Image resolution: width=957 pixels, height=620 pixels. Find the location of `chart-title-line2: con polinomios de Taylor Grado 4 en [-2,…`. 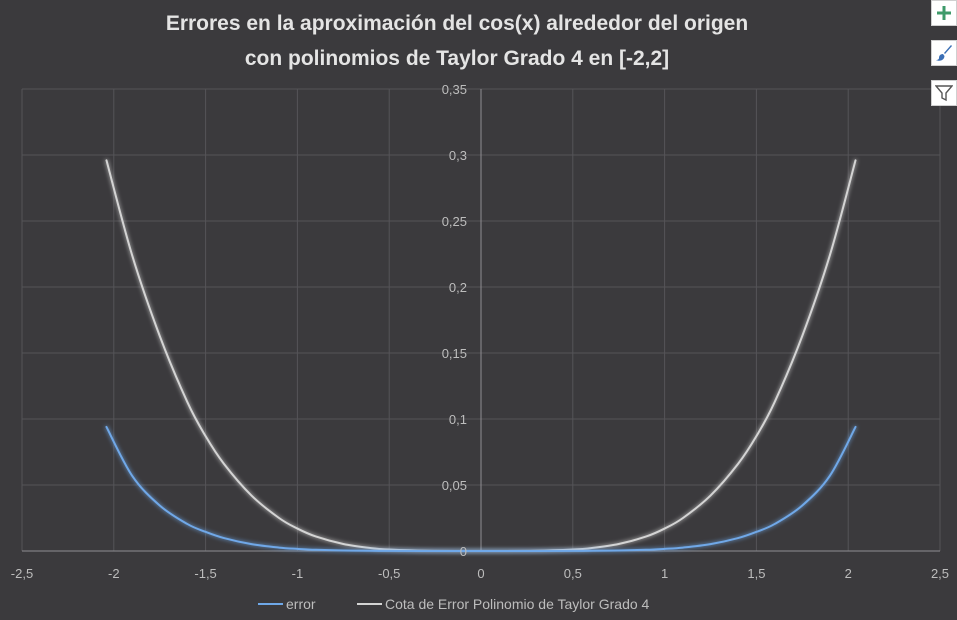

chart-title-line2: con polinomios de Taylor Grado 4 en [-2,… is located at coordinates (457, 58).